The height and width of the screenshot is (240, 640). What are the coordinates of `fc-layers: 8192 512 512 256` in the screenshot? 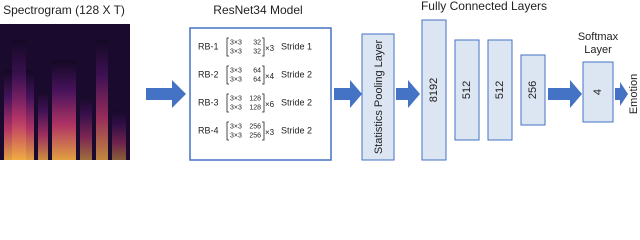 It's located at (483, 90).